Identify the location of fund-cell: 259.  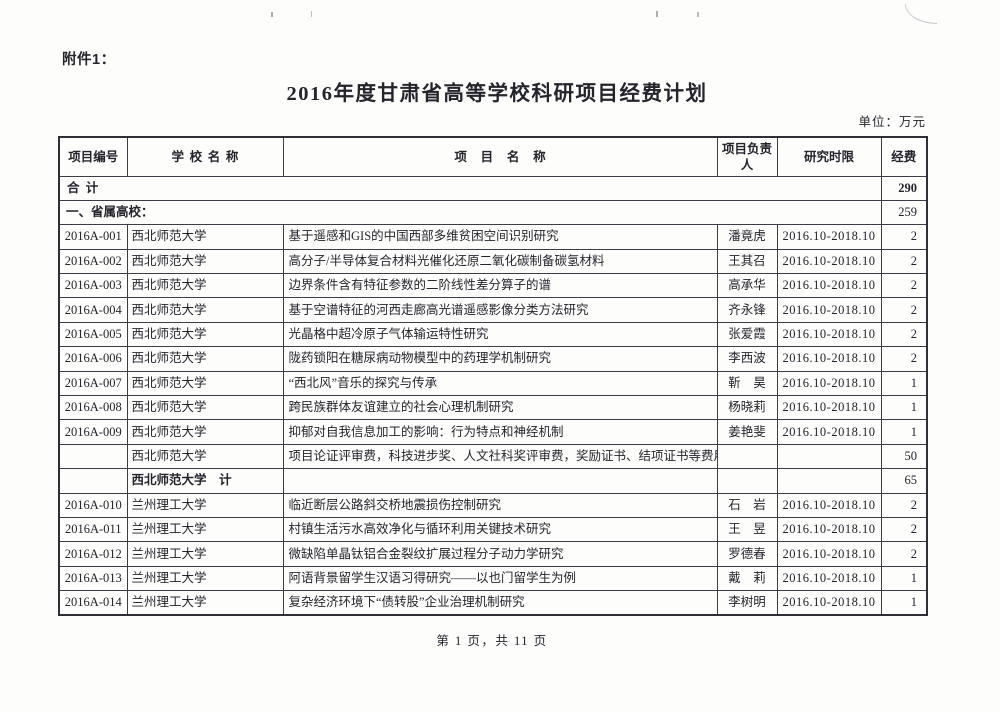
(904, 212).